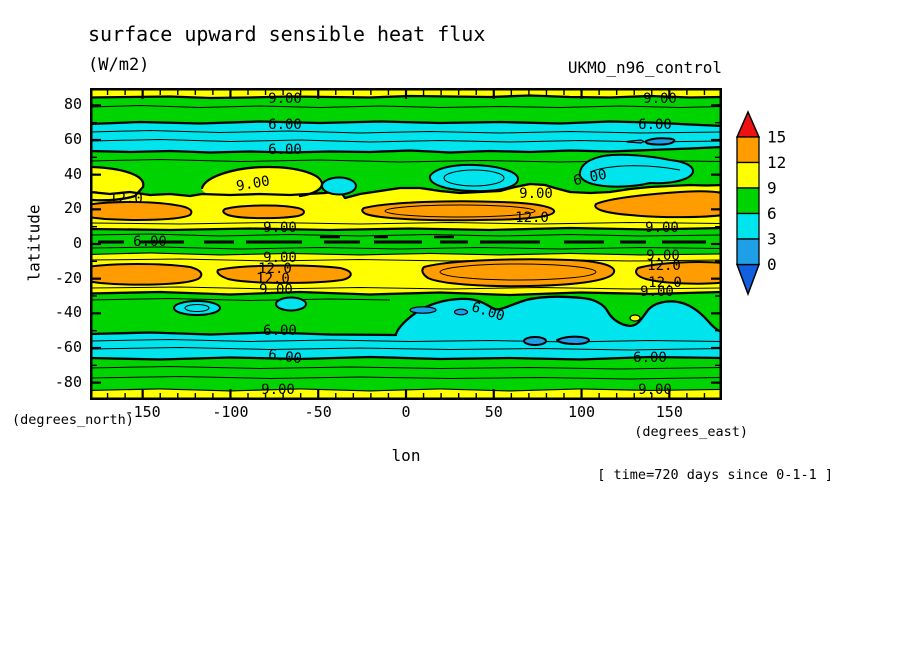 The image size is (904, 654). I want to click on colorbar-tick-label: 0, so click(772, 264).